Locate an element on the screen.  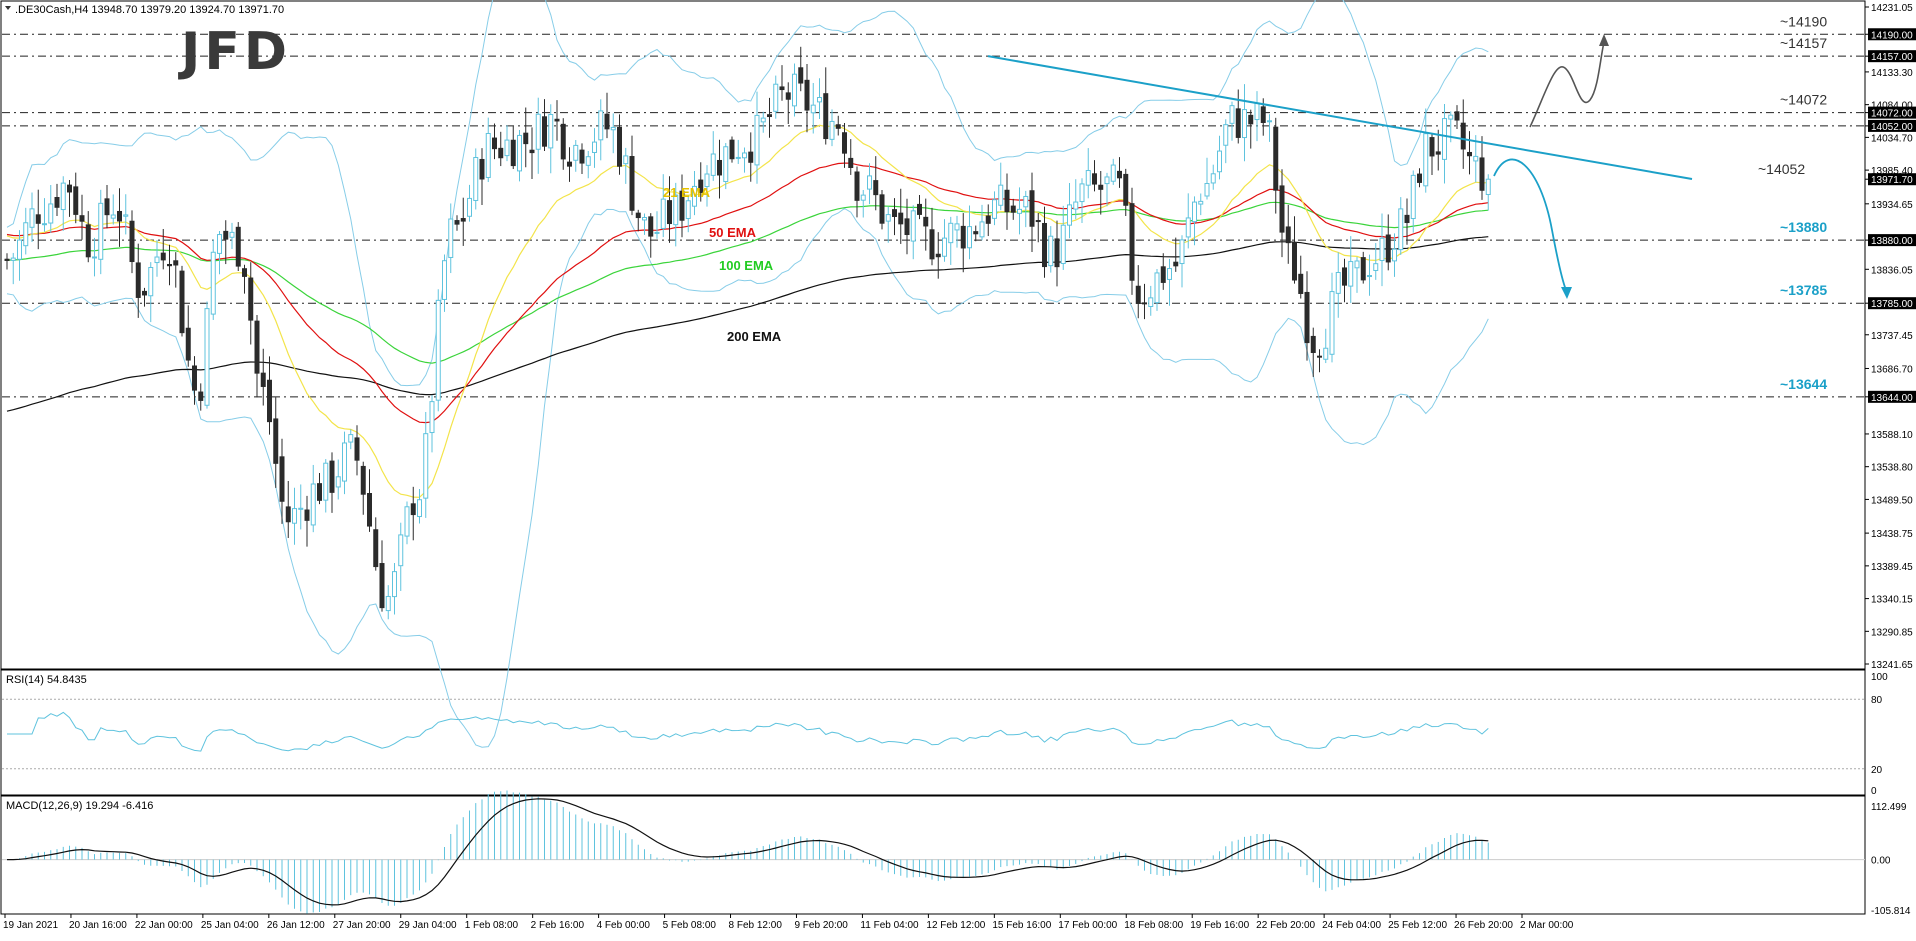
macd-tick-label: 112.499 is located at coordinates (1889, 807).